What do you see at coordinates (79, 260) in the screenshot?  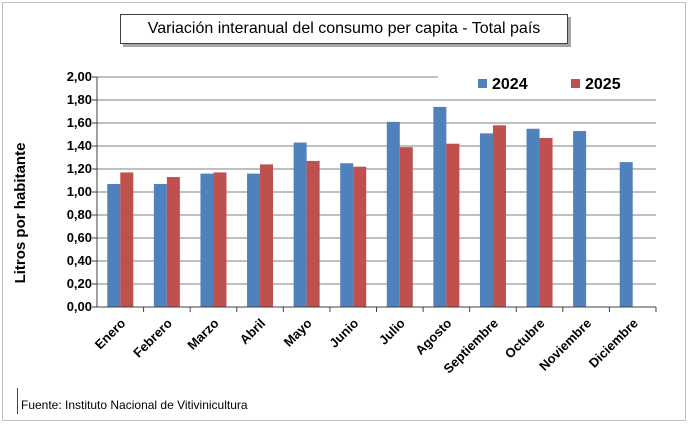 I see `y-tick-label: 0,40` at bounding box center [79, 260].